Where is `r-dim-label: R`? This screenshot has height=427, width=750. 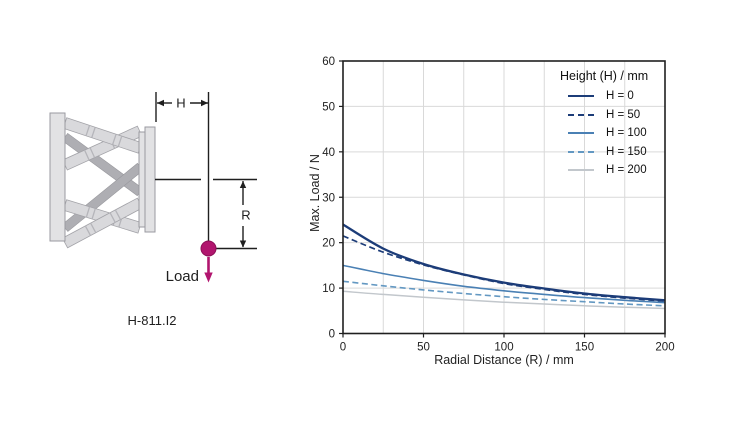 r-dim-label: R is located at coordinates (245, 215).